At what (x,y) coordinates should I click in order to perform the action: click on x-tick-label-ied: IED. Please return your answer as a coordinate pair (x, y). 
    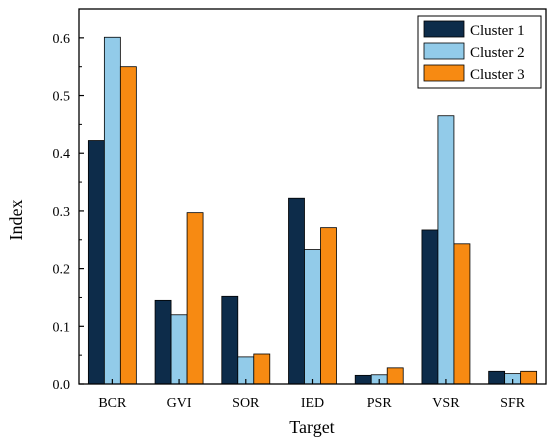
    Looking at the image, I should click on (312, 403).